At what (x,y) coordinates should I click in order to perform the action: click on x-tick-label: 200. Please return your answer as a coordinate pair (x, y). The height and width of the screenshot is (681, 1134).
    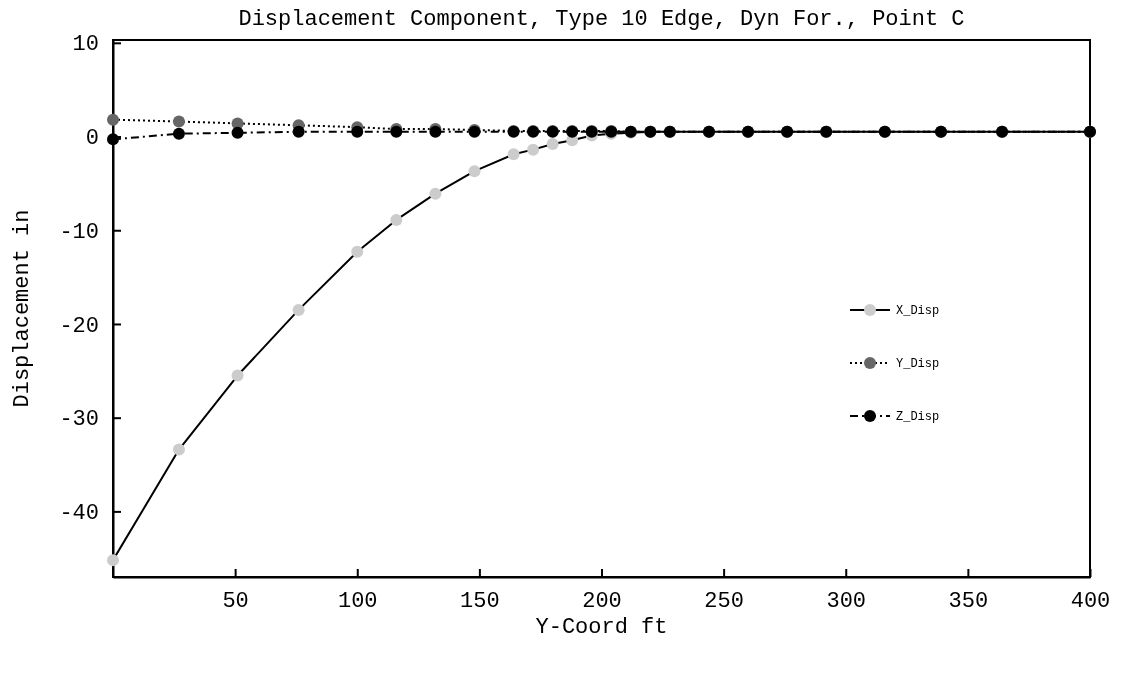
    Looking at the image, I should click on (602, 601).